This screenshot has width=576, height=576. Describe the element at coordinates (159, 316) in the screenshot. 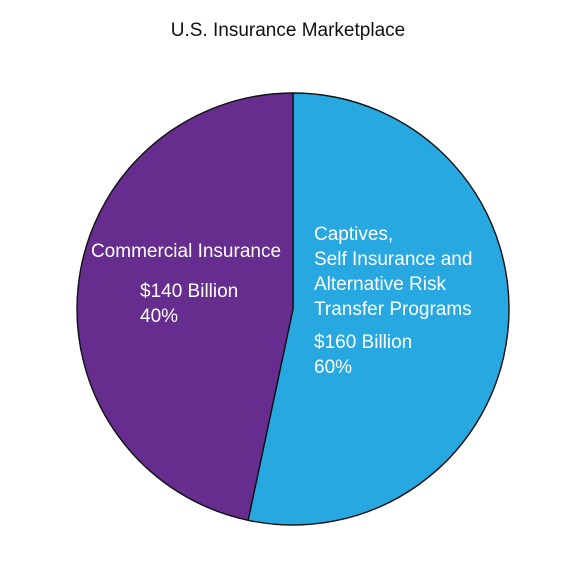

I see `slice-percent-label: 40%` at that location.